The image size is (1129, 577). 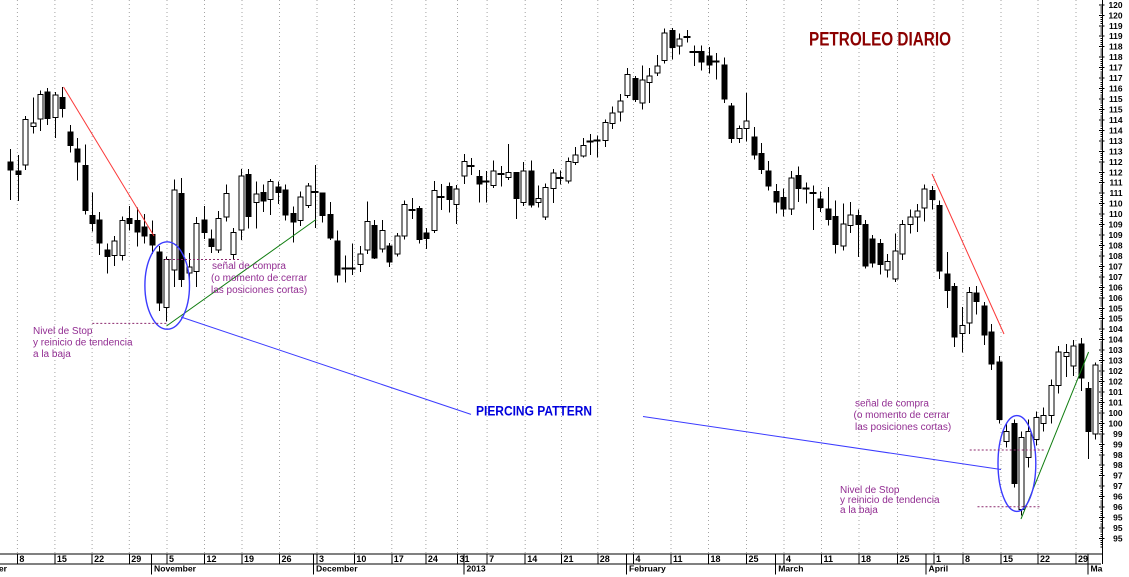 I want to click on svg-text: April, so click(x=939, y=569).